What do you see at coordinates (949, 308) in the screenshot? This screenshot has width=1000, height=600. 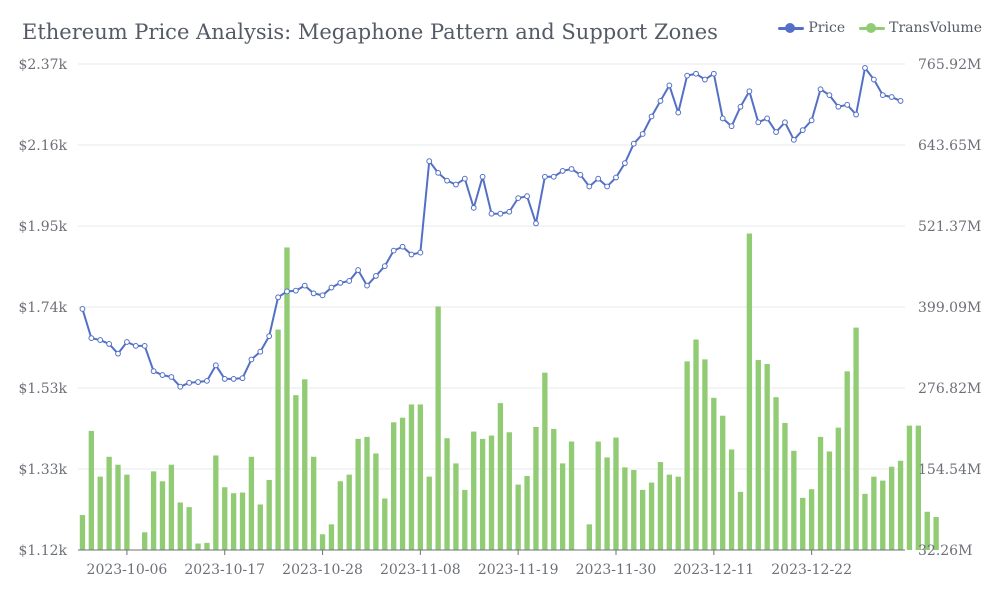 I see `y-right-tick-label: 399.09M` at bounding box center [949, 308].